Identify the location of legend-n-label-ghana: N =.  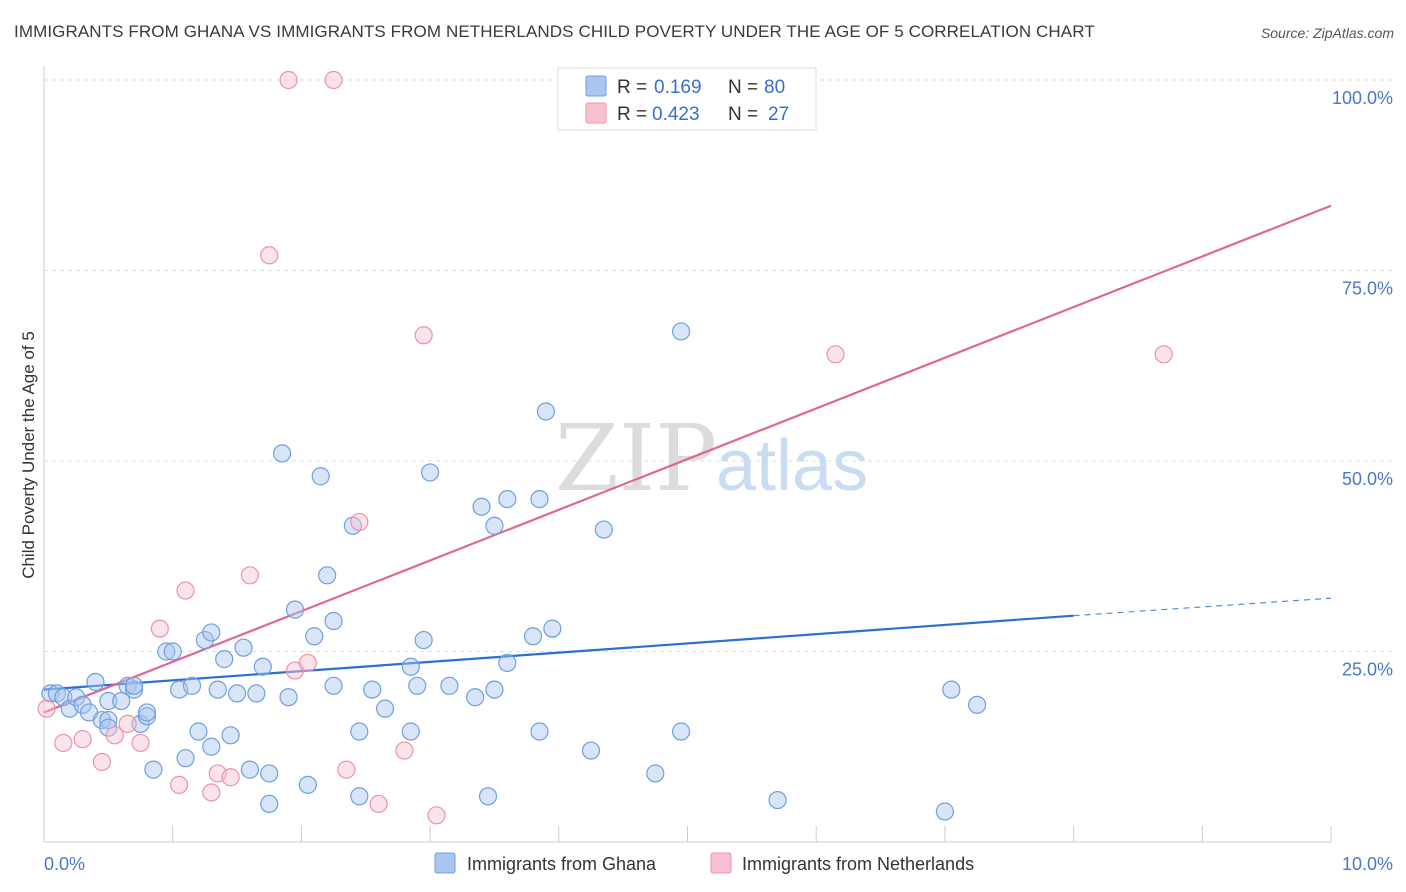
(743, 87).